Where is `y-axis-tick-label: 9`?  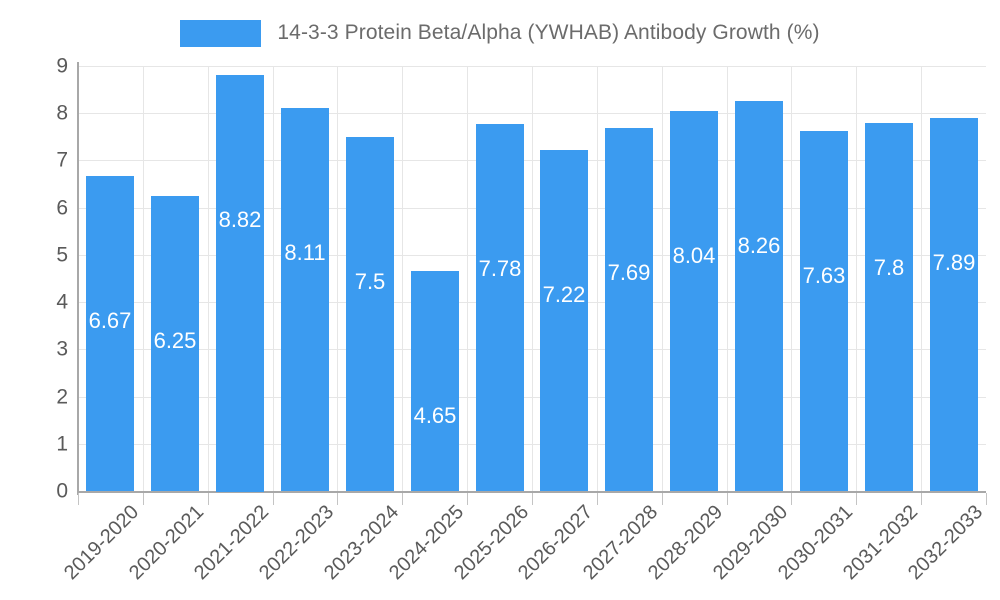
y-axis-tick-label: 9 is located at coordinates (62, 66).